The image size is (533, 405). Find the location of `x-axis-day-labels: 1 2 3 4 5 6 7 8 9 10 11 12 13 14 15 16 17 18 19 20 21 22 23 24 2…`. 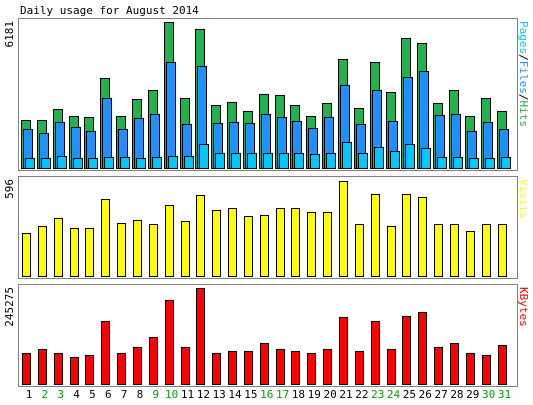

x-axis-day-labels: 1 2 3 4 5 6 7 8 9 10 11 12 13 14 15 16 17 18 19 20 21 22 23 24 2… is located at coordinates (268, 394).